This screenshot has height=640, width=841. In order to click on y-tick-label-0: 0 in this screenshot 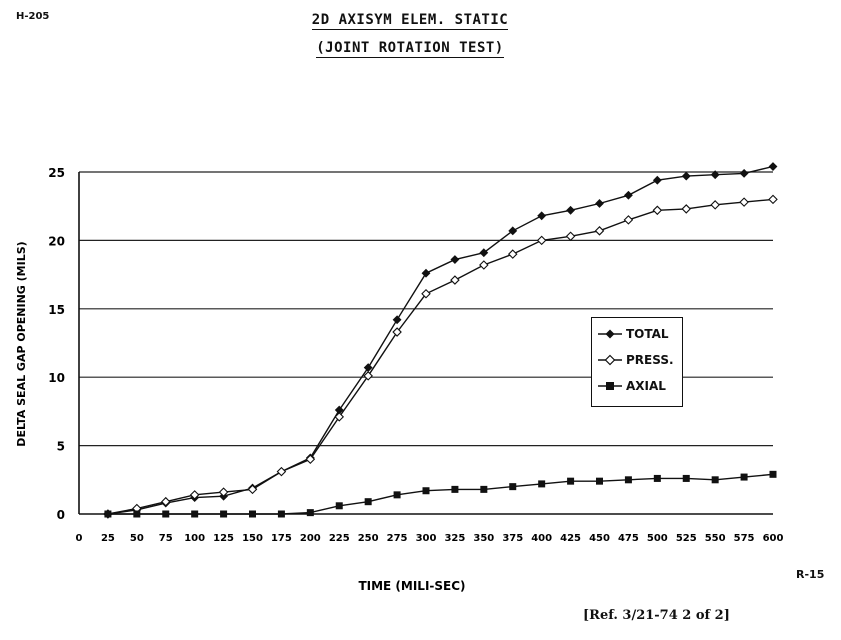, I will do `click(61, 515)`.